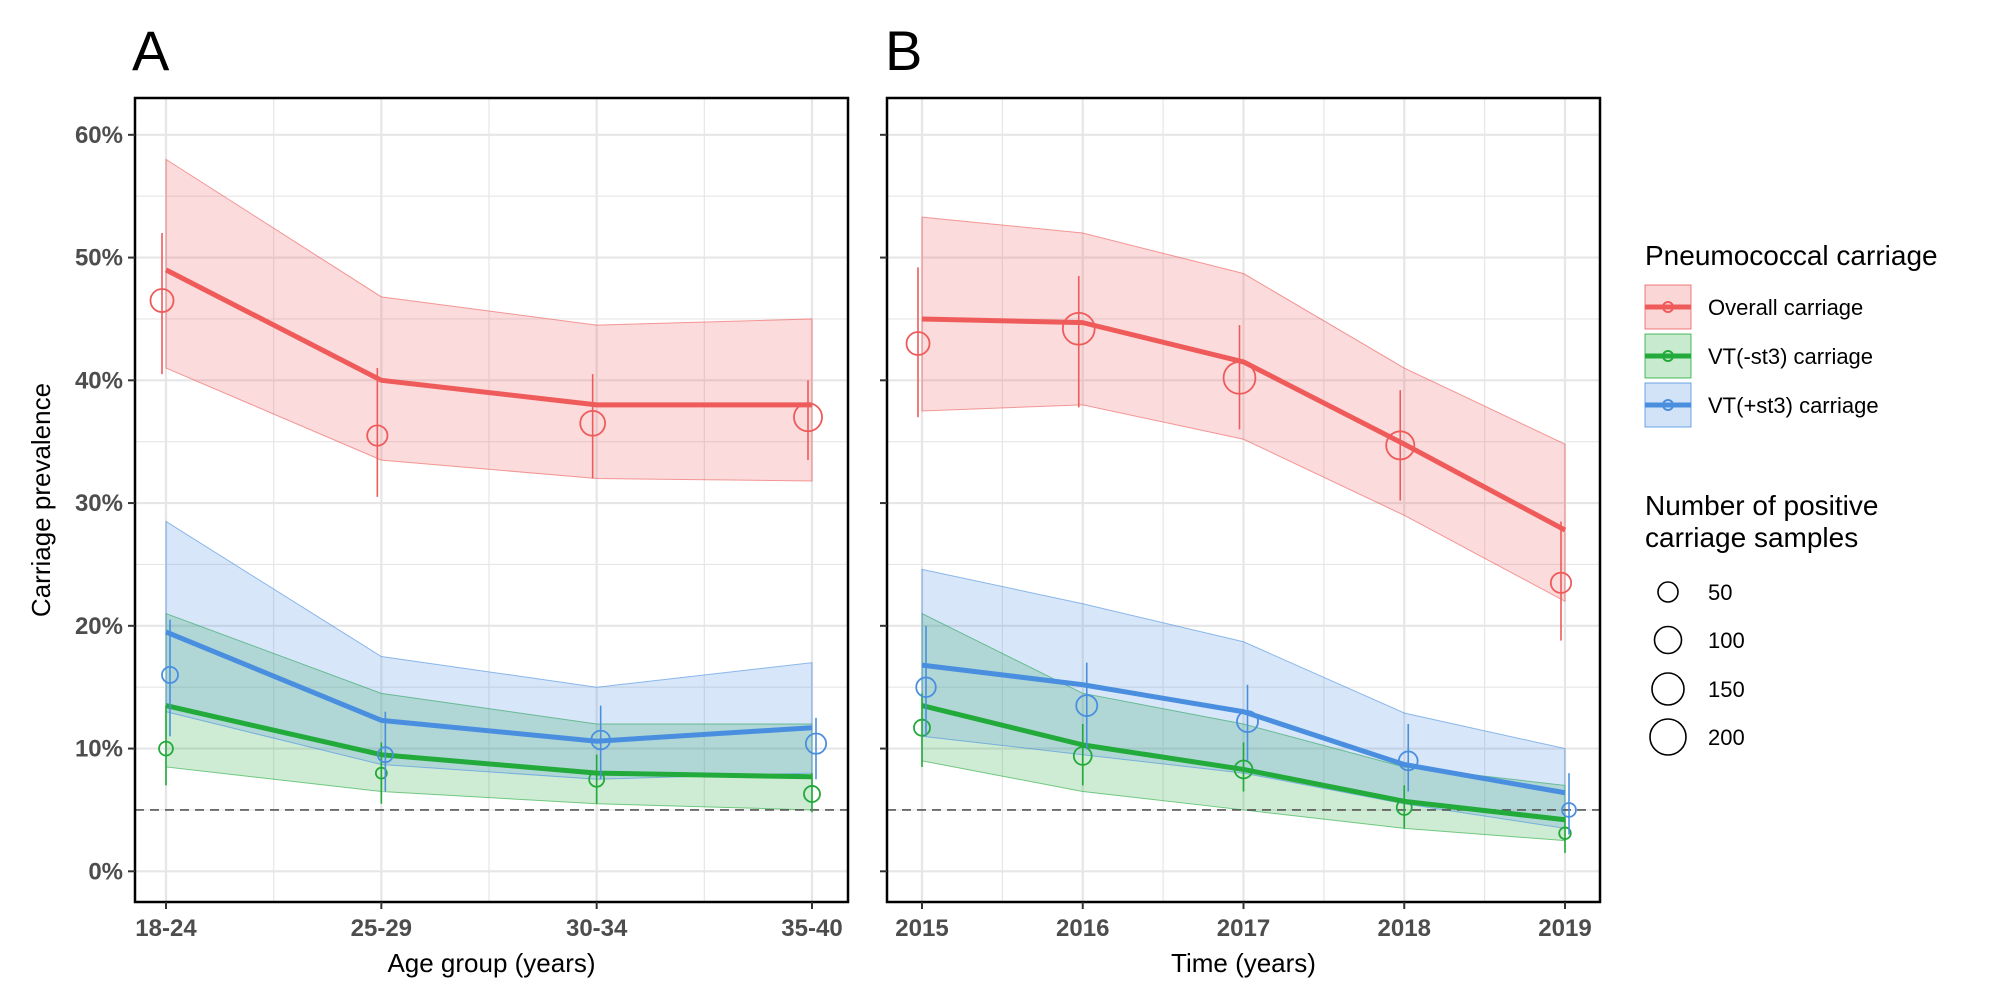  I want to click on x-tick-label: 25-29, so click(381, 928).